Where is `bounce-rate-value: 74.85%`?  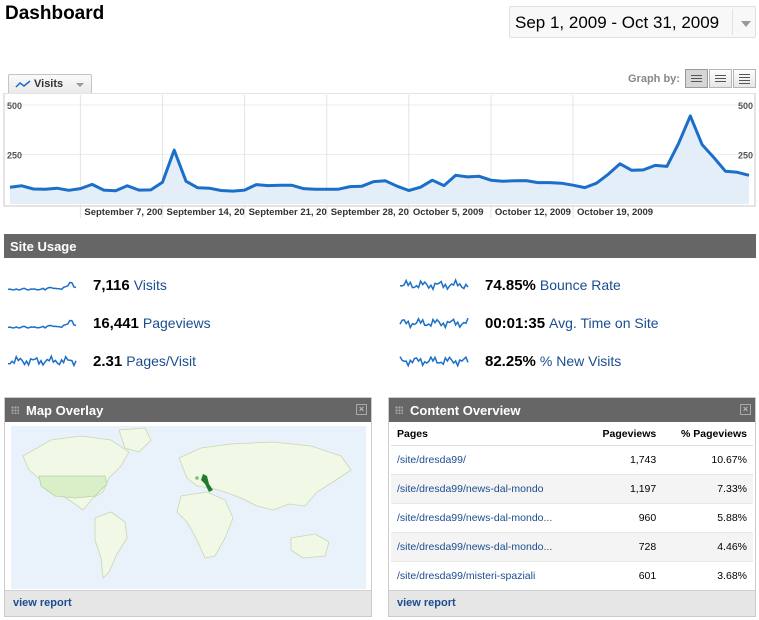 bounce-rate-value: 74.85% is located at coordinates (510, 285).